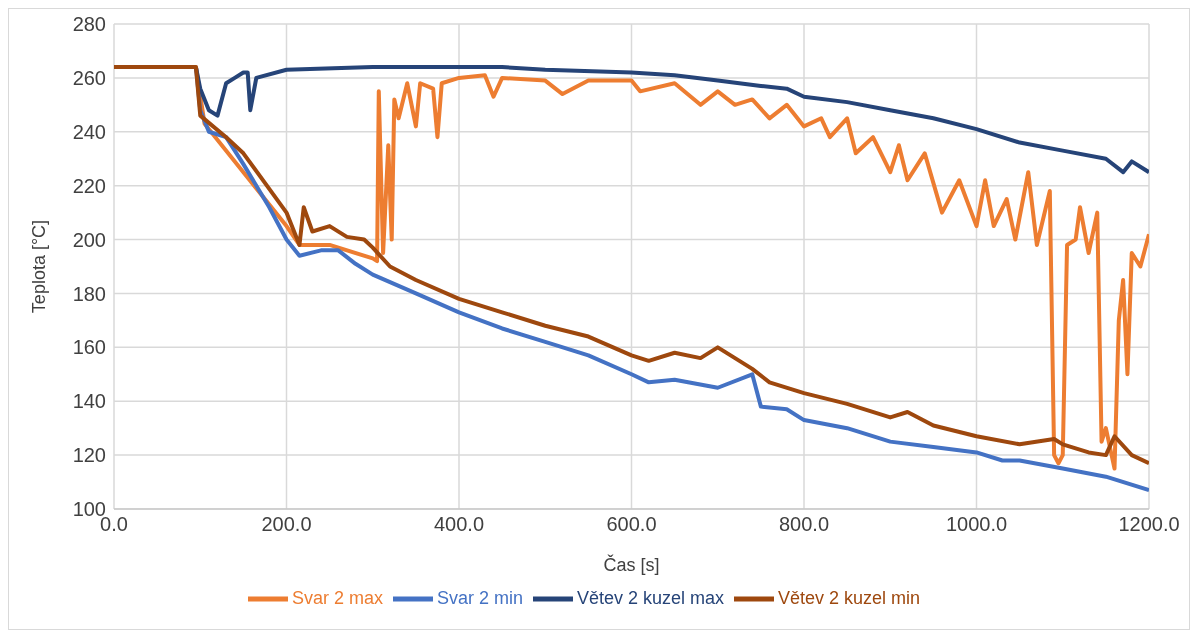  Describe the element at coordinates (89, 401) in the screenshot. I see `y-tick-label: 140` at that location.